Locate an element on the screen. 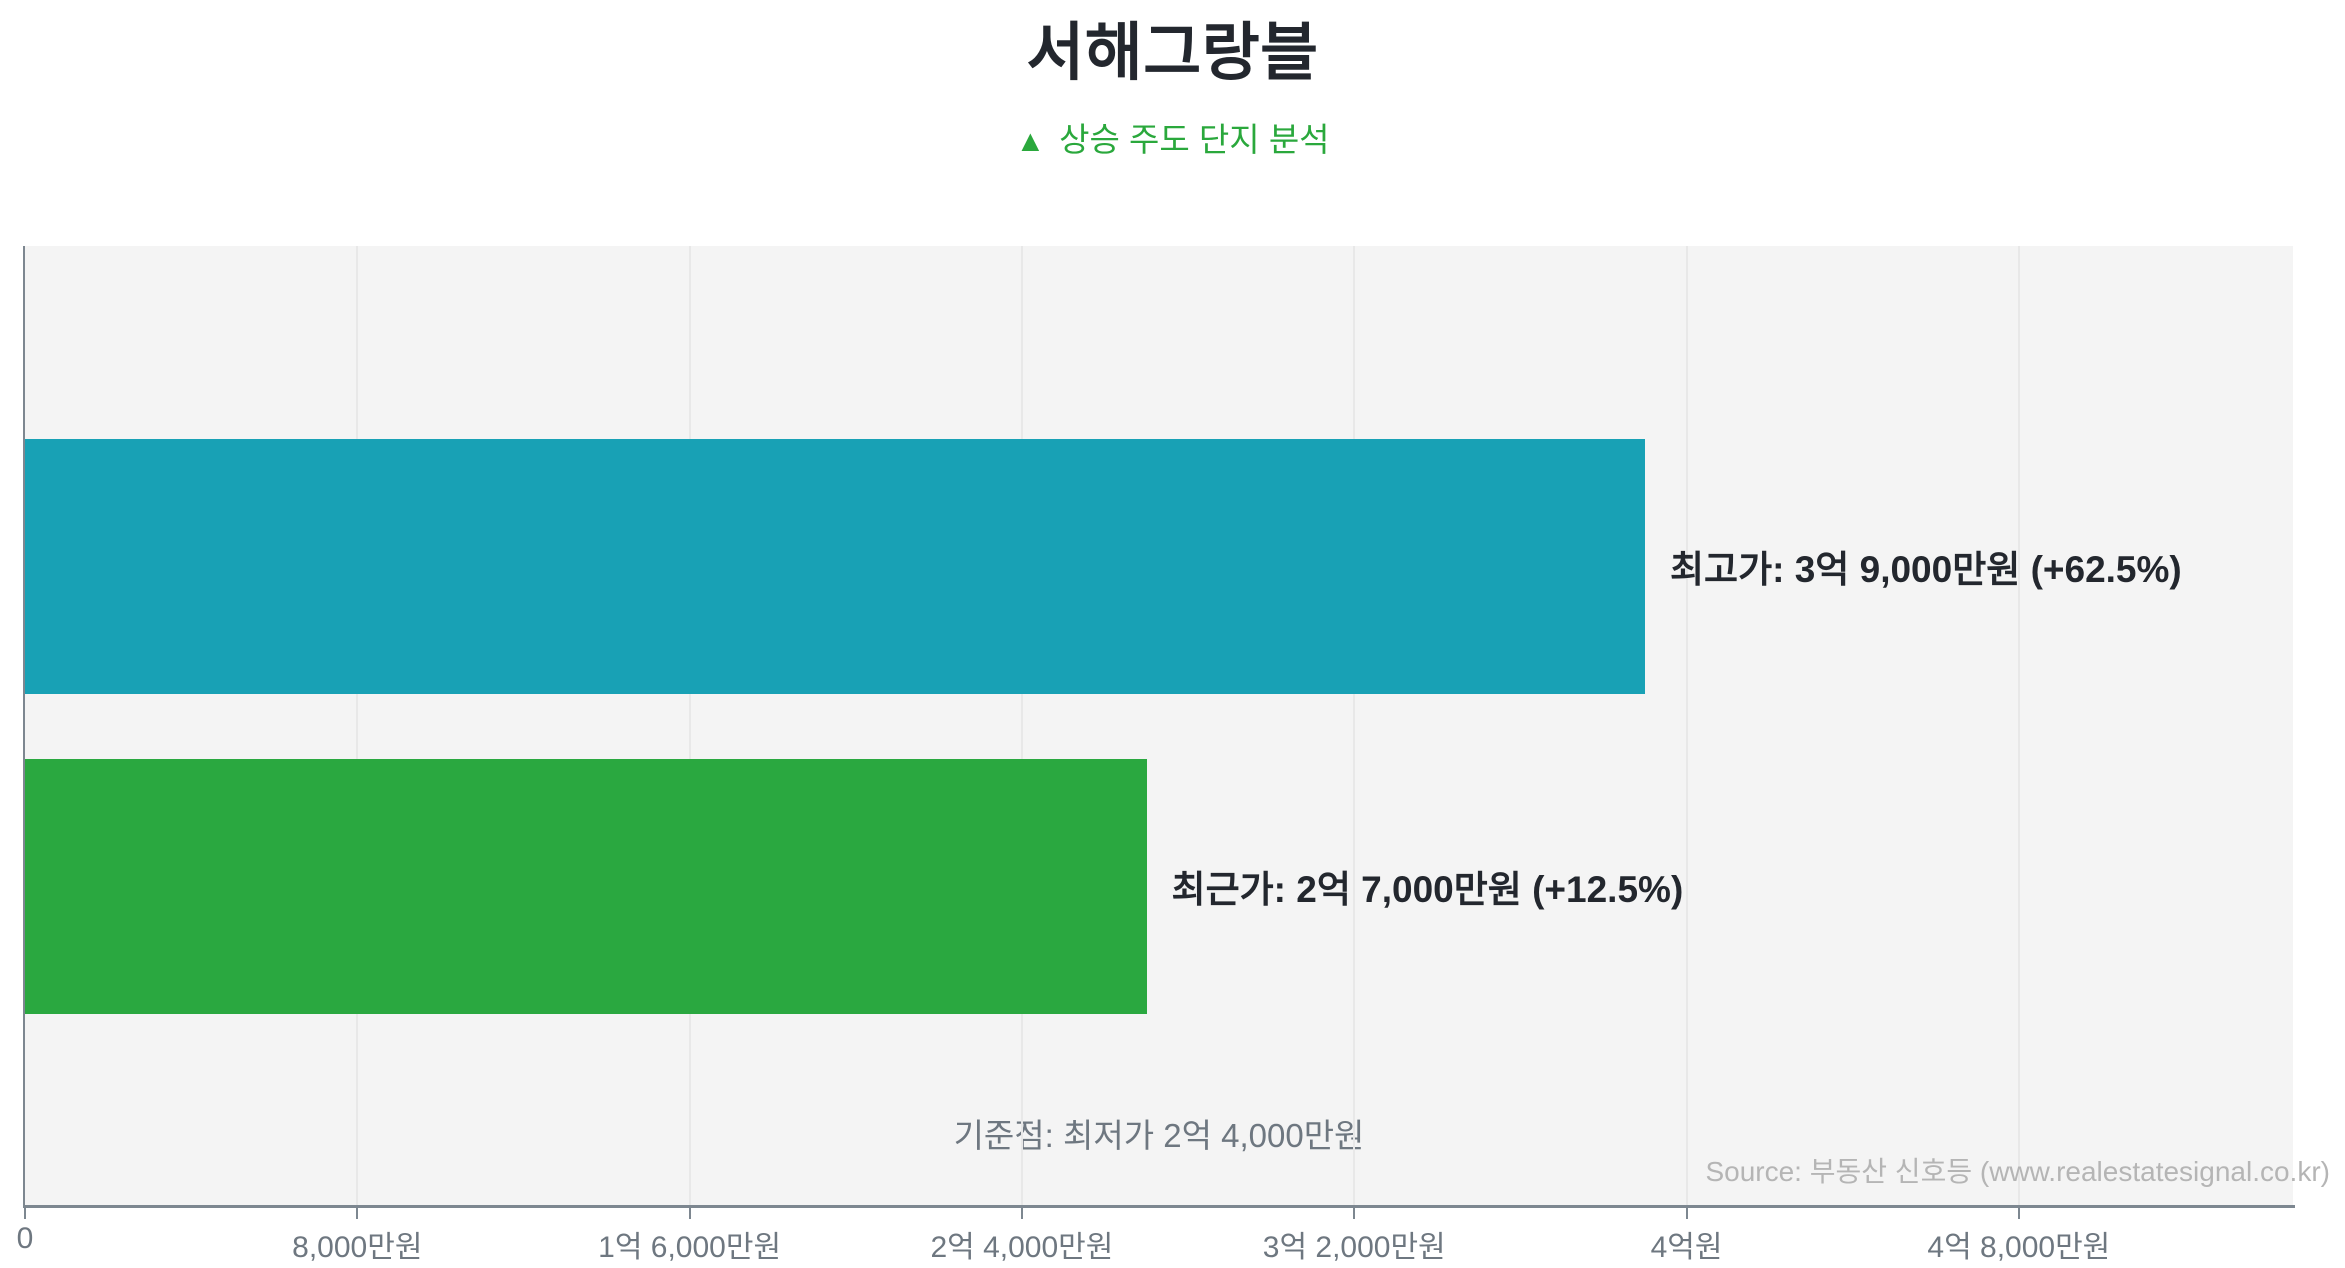  x-axis-line is located at coordinates (1159, 1206).